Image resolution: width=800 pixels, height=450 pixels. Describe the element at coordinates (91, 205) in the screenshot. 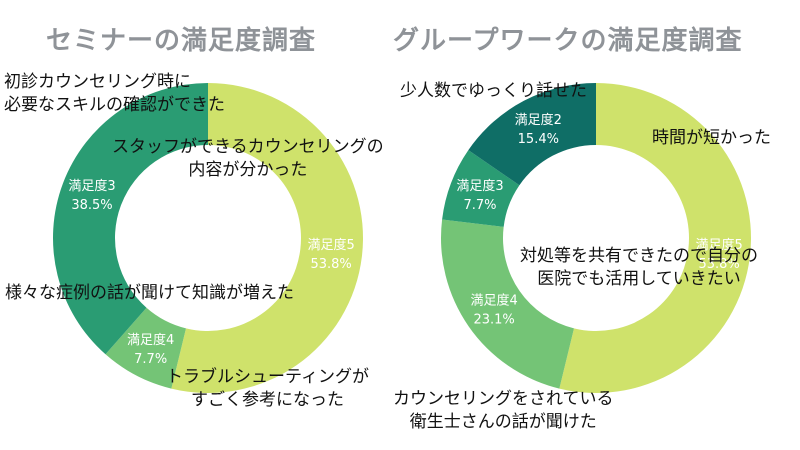

I see `seminar-slice-value-2: 38.5%` at that location.